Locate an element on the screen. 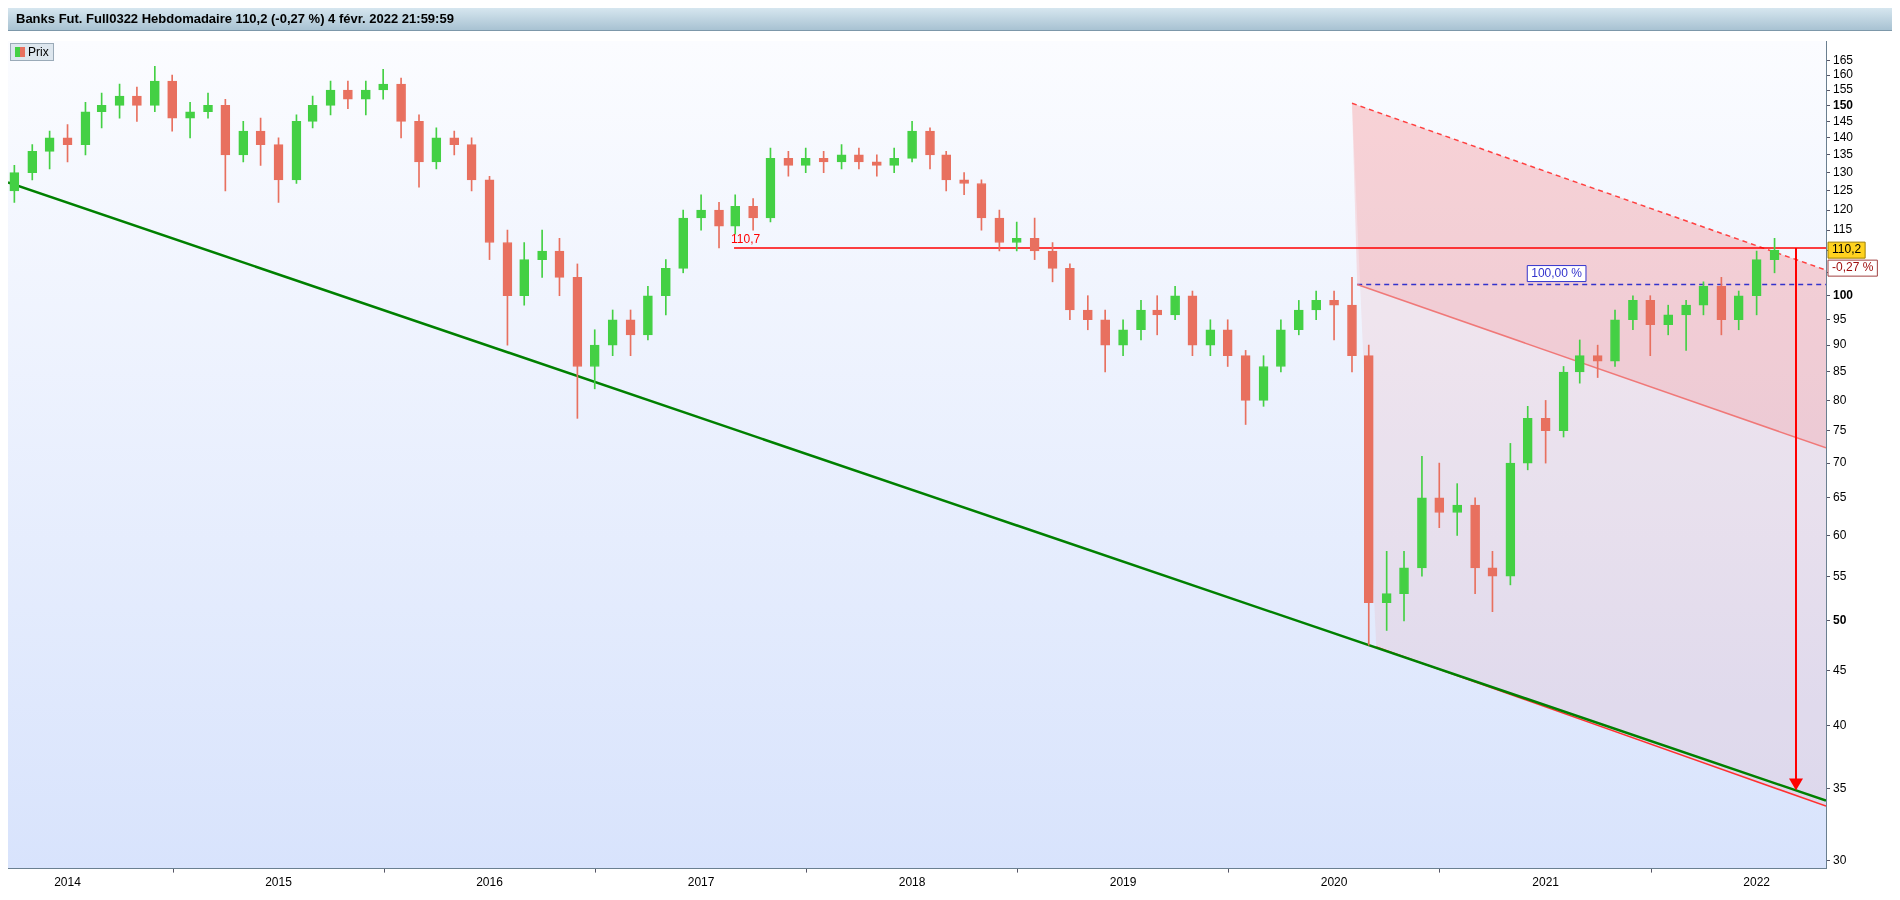 This screenshot has height=900, width=1900. x-tick-label: 2015 is located at coordinates (279, 882).